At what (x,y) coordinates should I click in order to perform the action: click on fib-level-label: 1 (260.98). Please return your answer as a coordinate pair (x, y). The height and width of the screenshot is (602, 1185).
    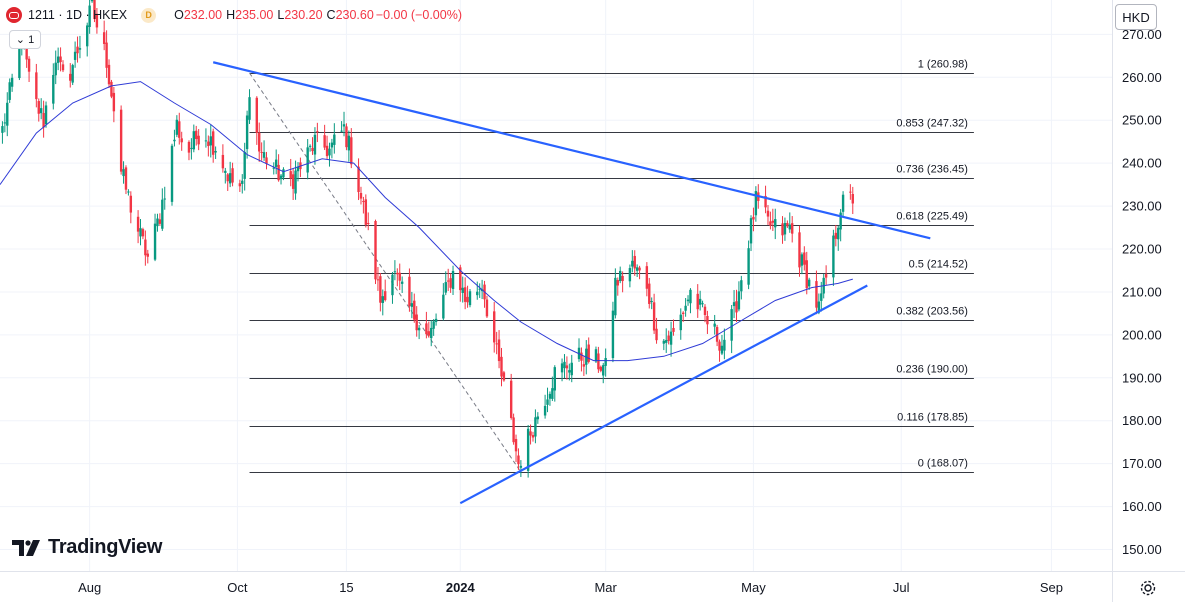
    Looking at the image, I should click on (943, 65).